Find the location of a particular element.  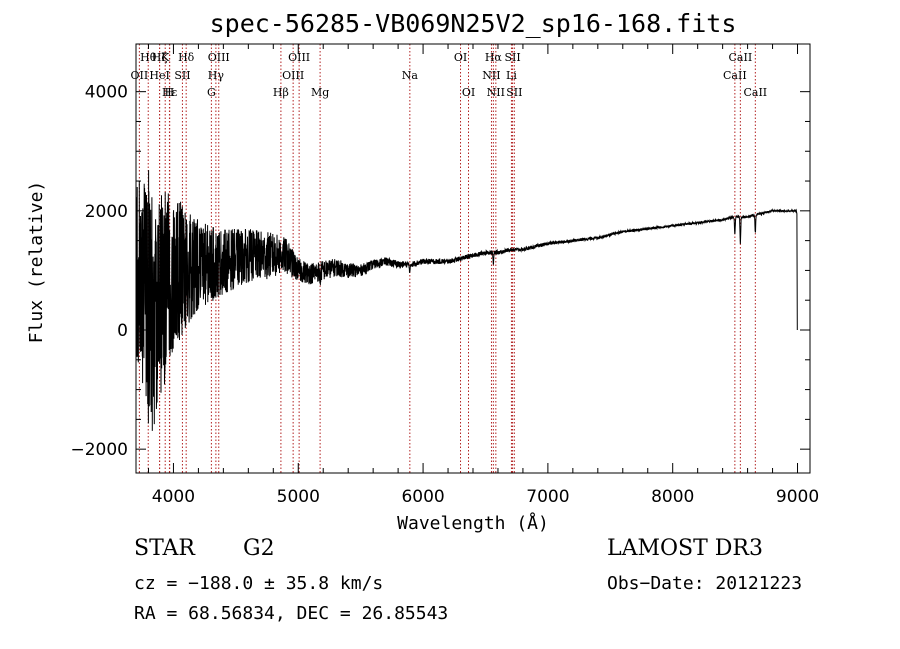

spectral-line-label: Hε is located at coordinates (170, 92).